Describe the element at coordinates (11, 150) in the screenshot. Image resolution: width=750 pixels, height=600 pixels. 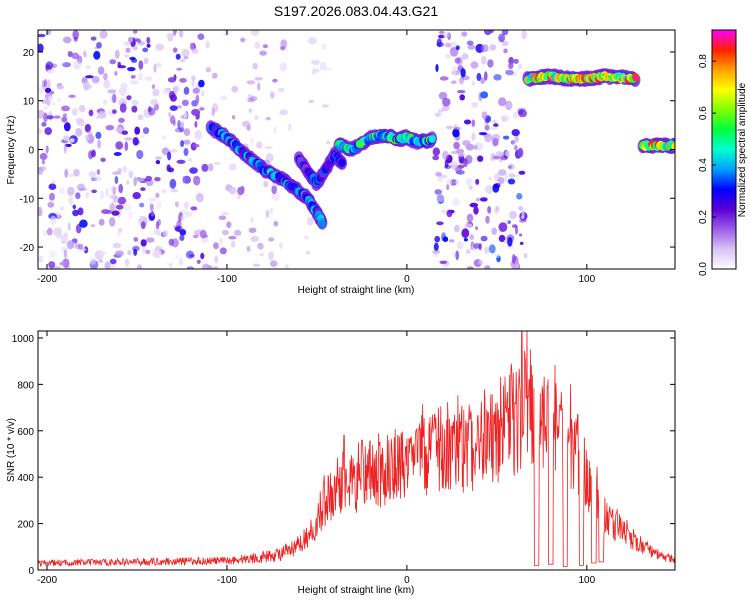
I see `heatmap-ylabel: Frequency (Hz)` at that location.